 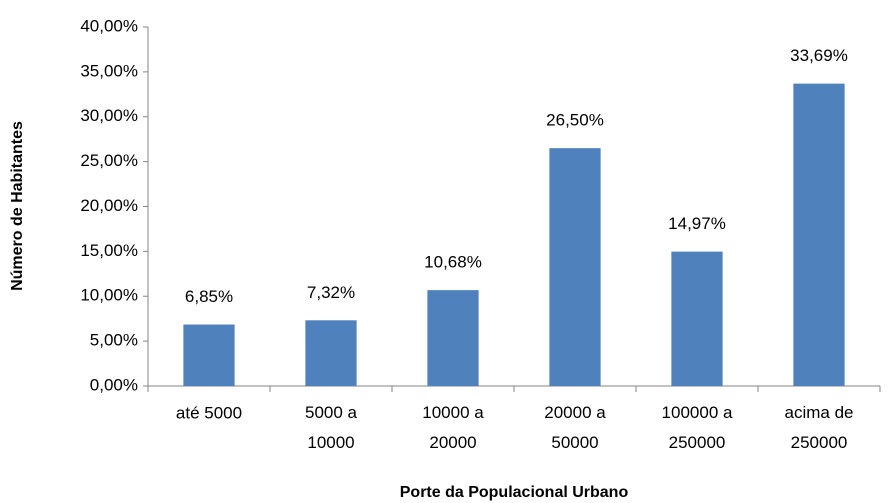 What do you see at coordinates (819, 55) in the screenshot?
I see `data-label: 33,69%` at bounding box center [819, 55].